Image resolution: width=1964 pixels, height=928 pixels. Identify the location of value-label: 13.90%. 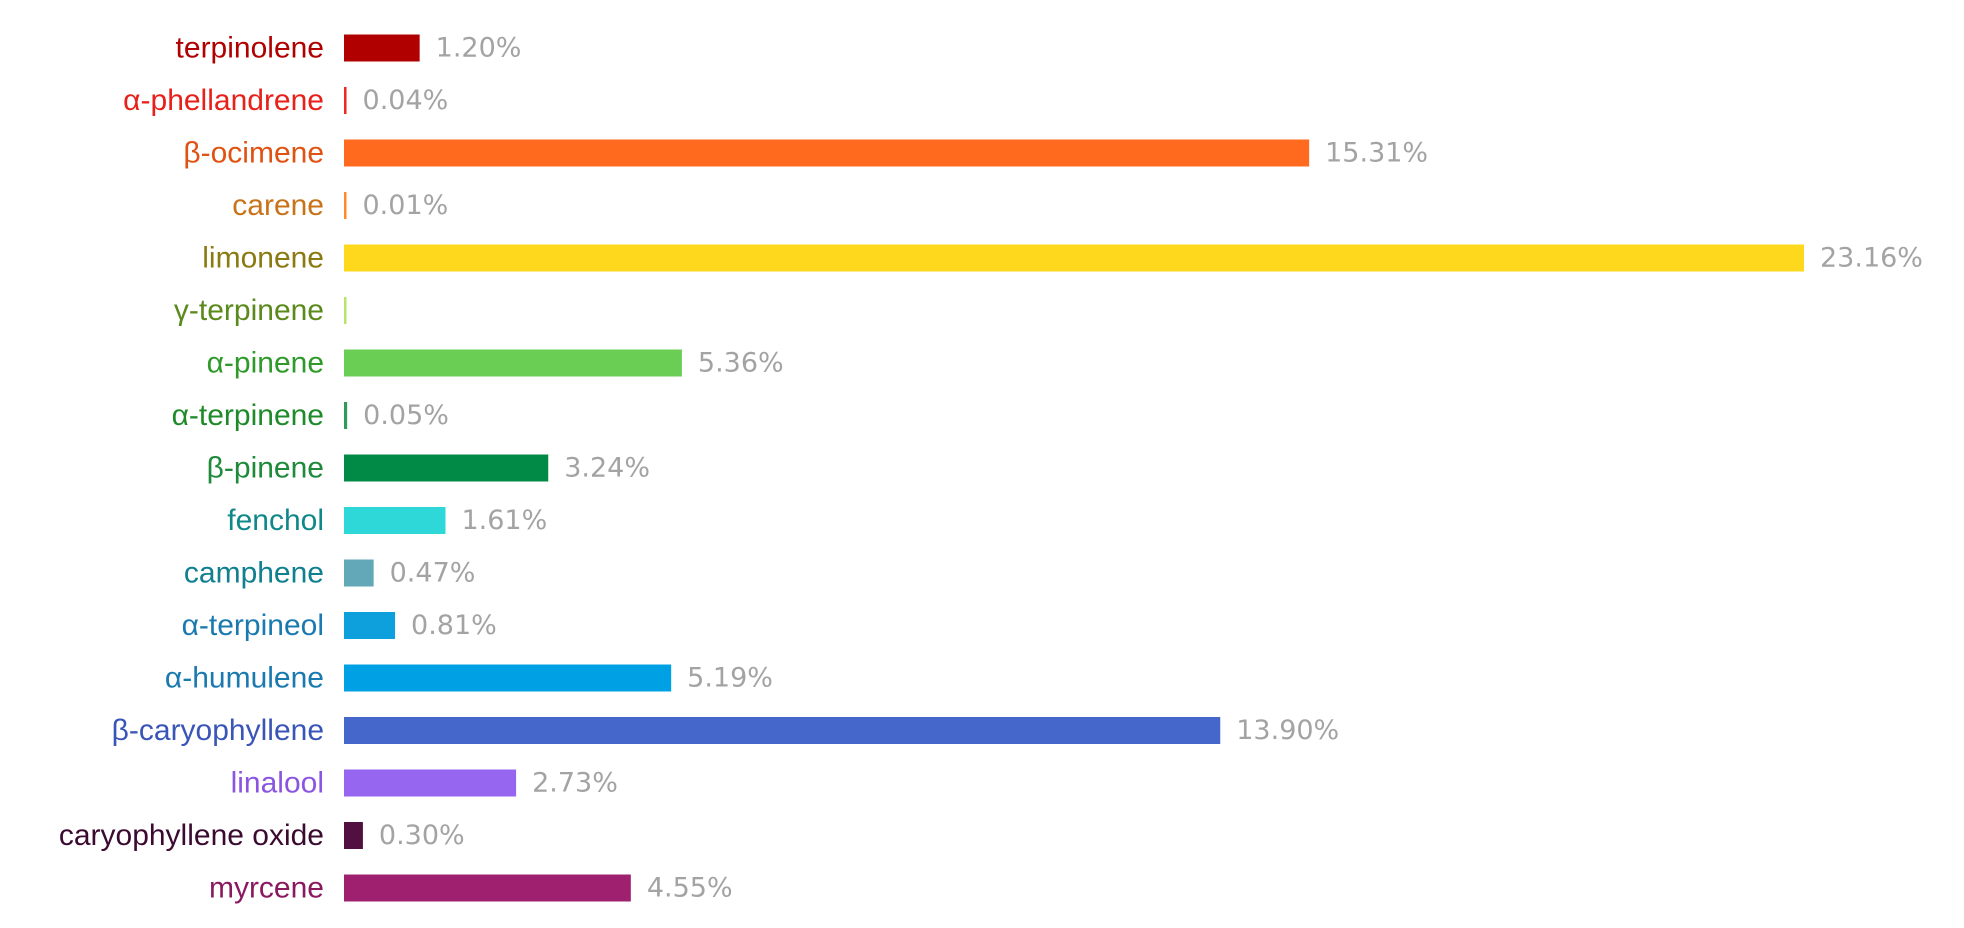
(1287, 730).